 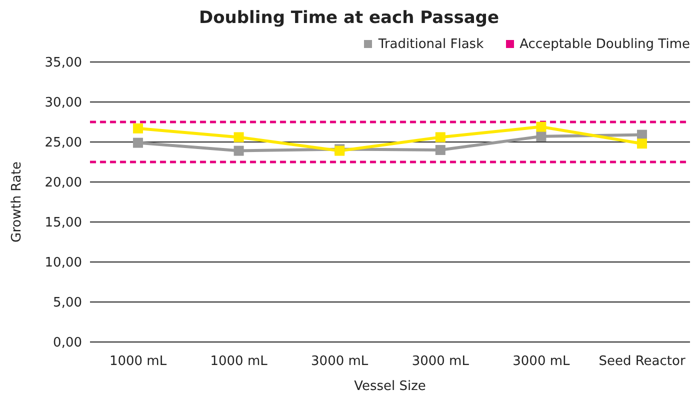 I want to click on y-axis-title: Growth Rate, so click(x=17, y=202).